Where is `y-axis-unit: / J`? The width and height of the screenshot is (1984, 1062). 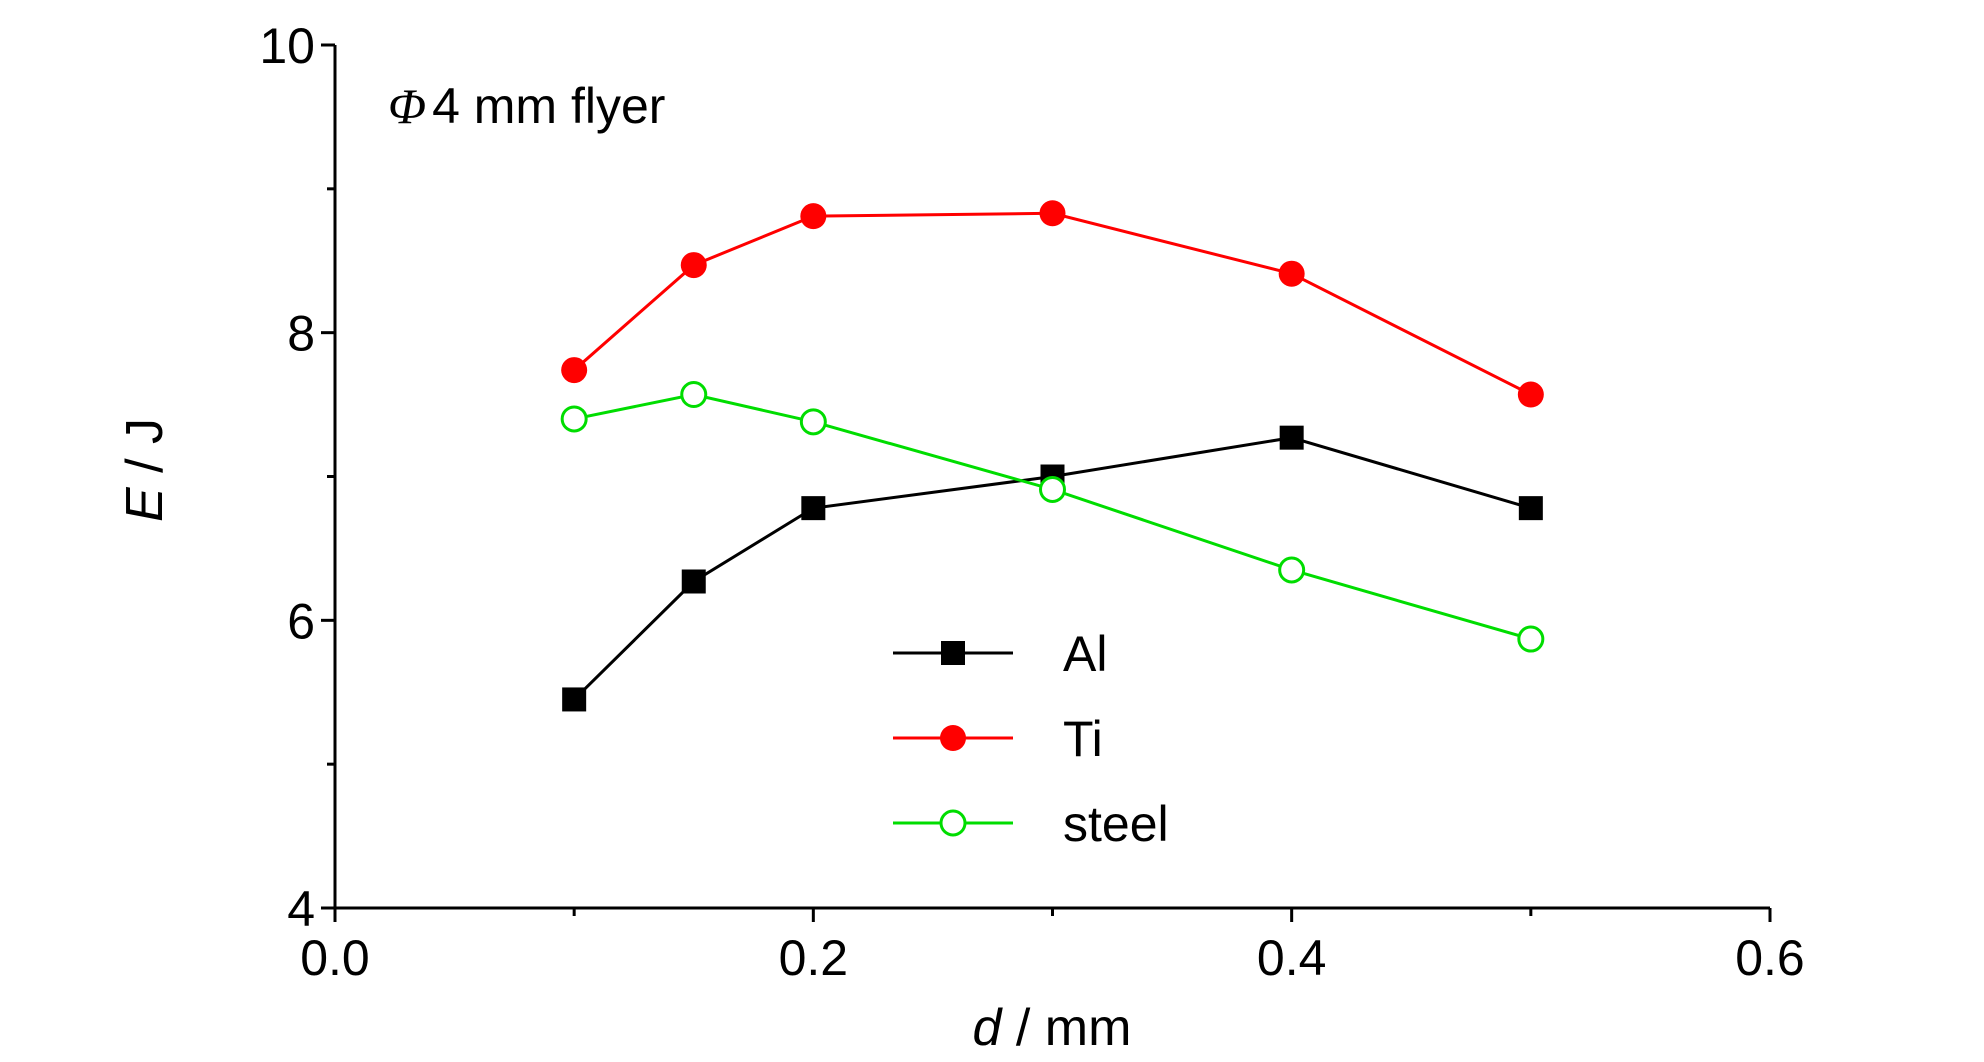 y-axis-unit: / J is located at coordinates (145, 452).